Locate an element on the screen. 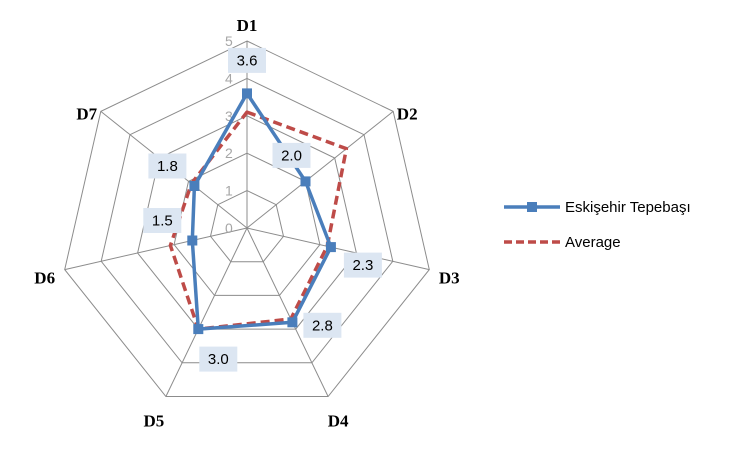 This screenshot has width=741, height=450. legend-item-eskisehir-tepebasi: Eskişehir Tepebaşı is located at coordinates (597, 207).